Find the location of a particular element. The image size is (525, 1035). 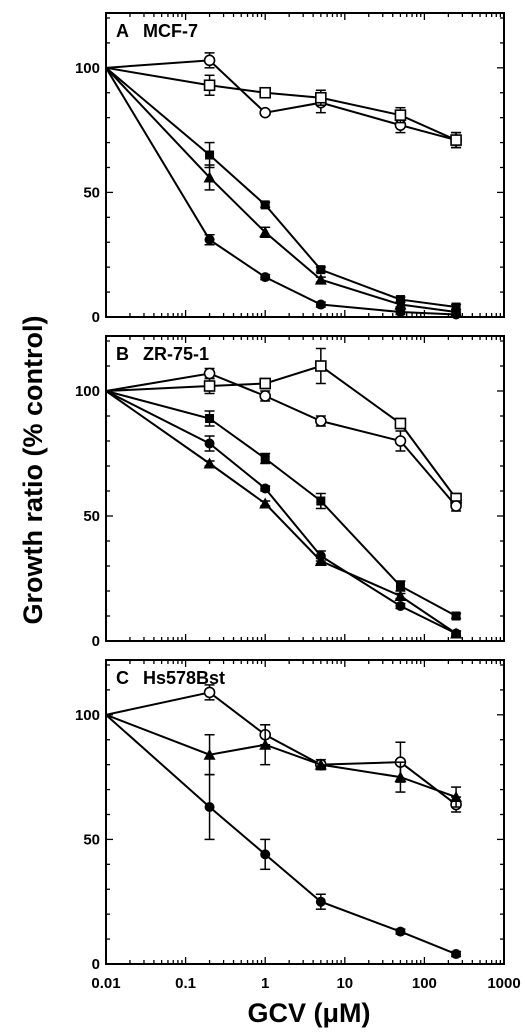

x-tick-label: 100 is located at coordinates (424, 983).